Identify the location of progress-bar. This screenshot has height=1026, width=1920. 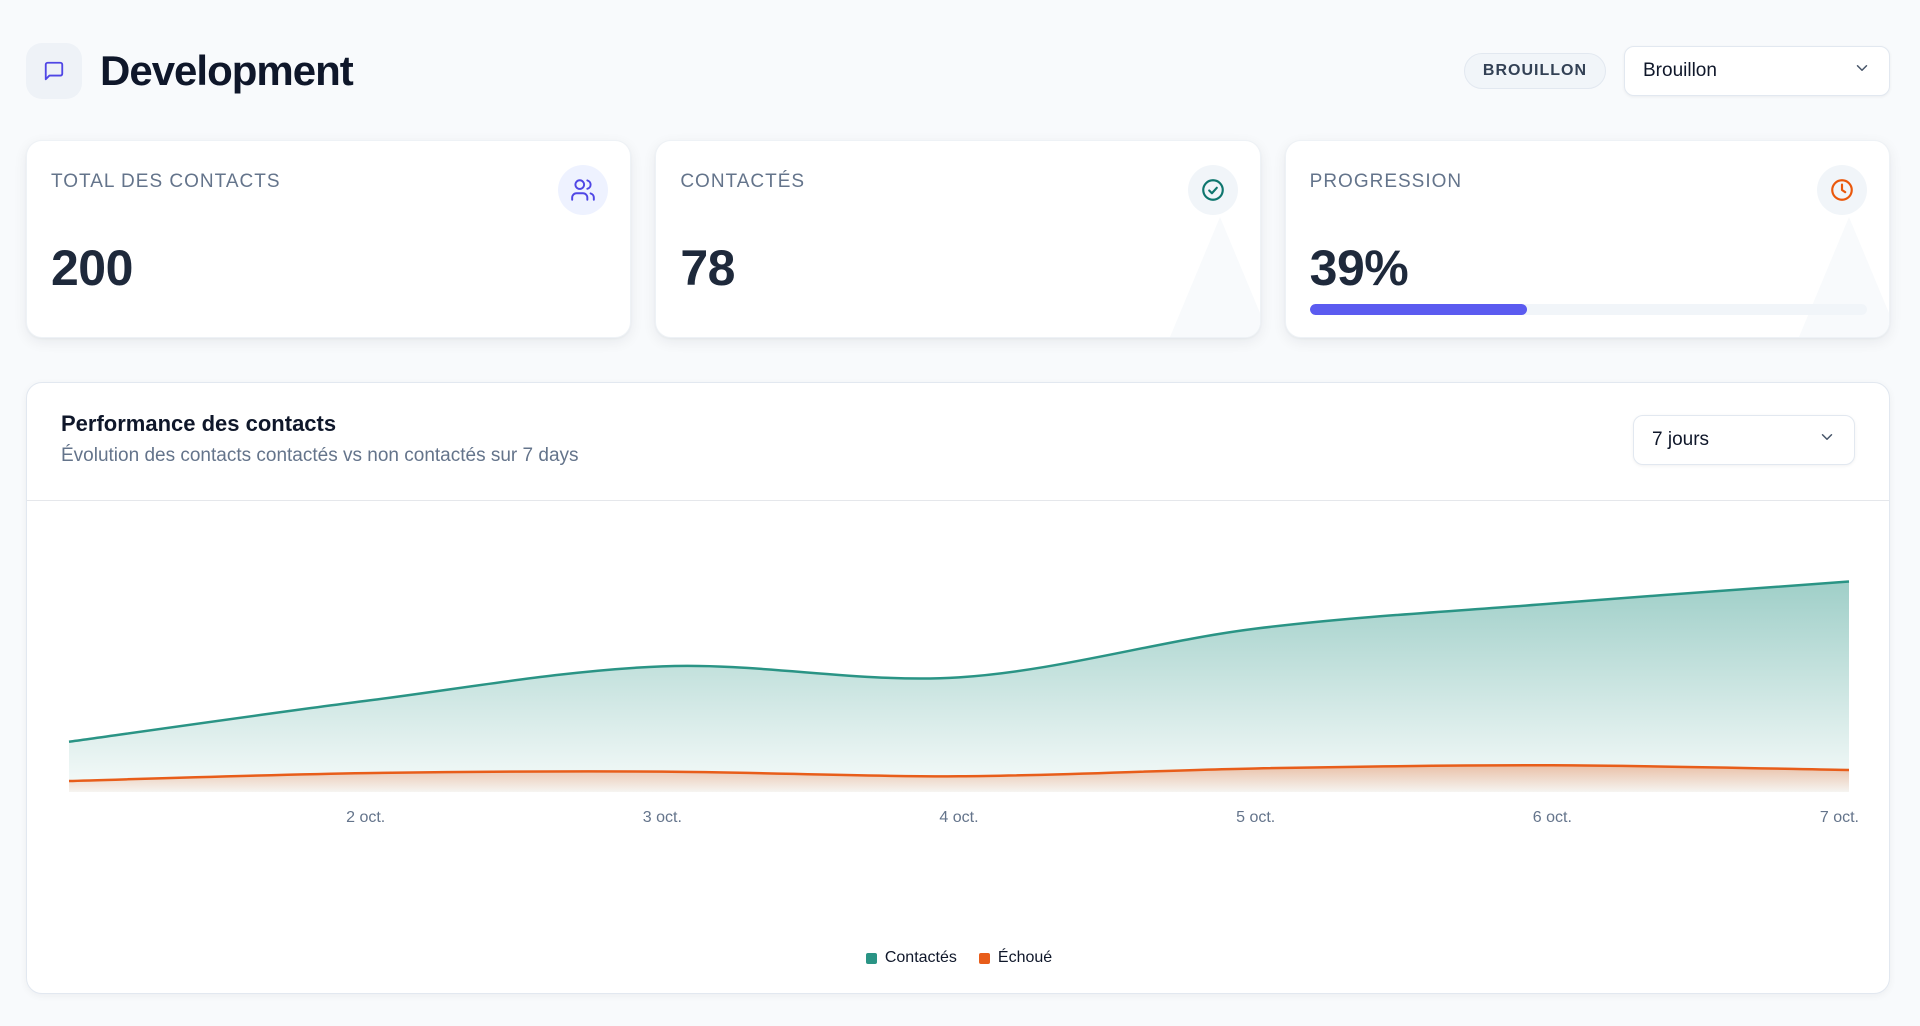
(1588, 309).